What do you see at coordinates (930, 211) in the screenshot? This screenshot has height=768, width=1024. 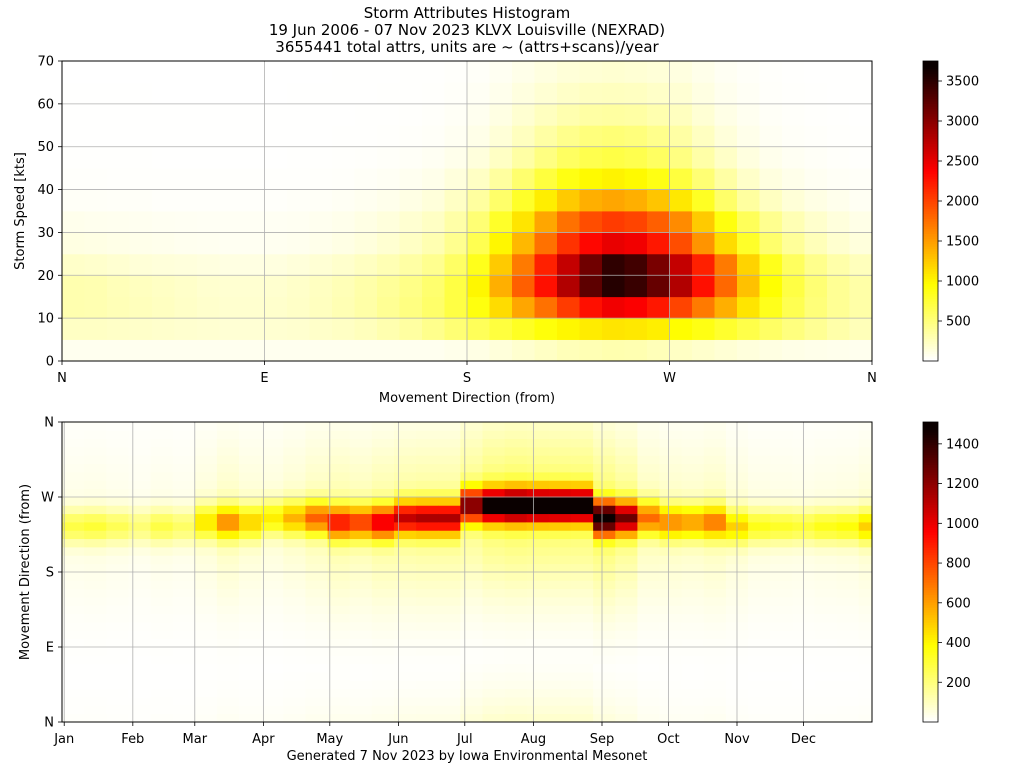 I see `colorbar-top-frame` at bounding box center [930, 211].